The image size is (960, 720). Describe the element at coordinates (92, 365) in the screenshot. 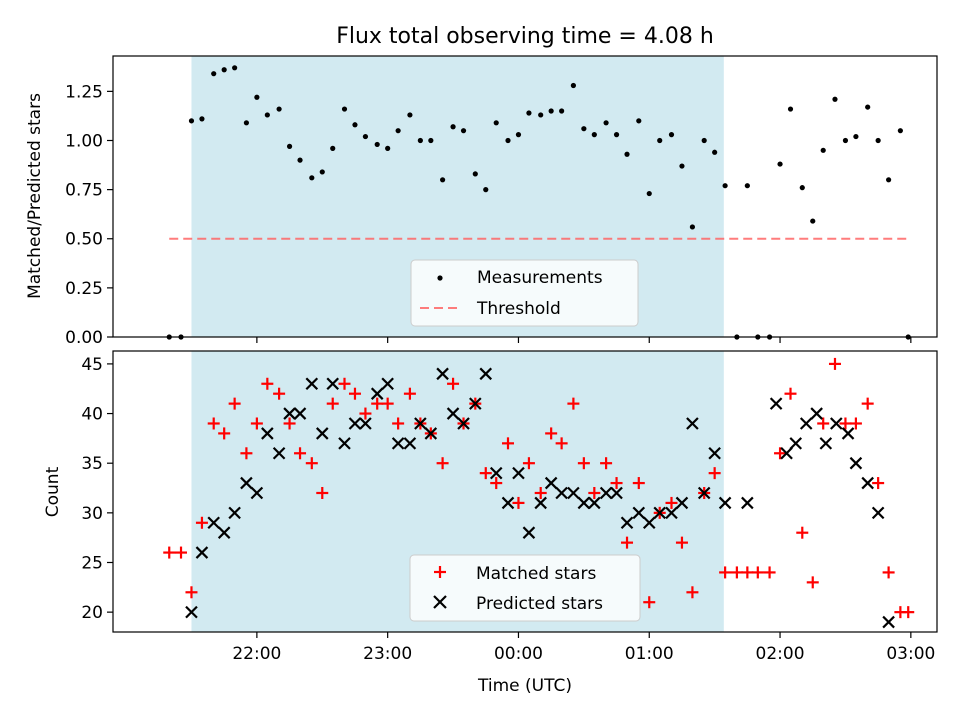

I see `y-tick-label: 45` at that location.